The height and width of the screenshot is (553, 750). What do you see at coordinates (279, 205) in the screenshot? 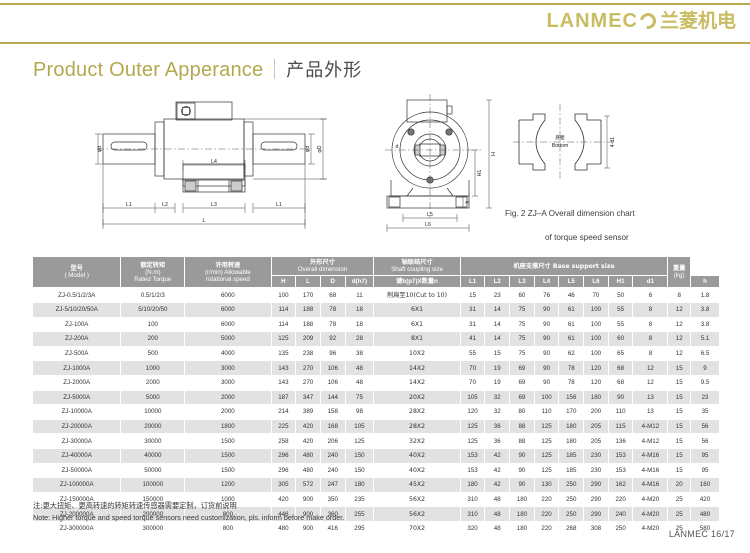
I see `dim-label-l1-right: L1` at bounding box center [279, 205].